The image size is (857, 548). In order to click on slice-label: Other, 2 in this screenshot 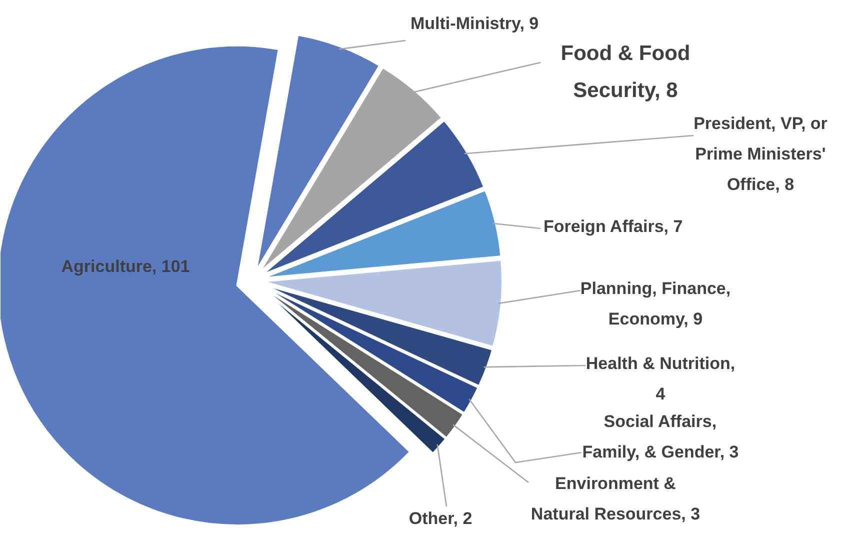, I will do `click(440, 518)`.